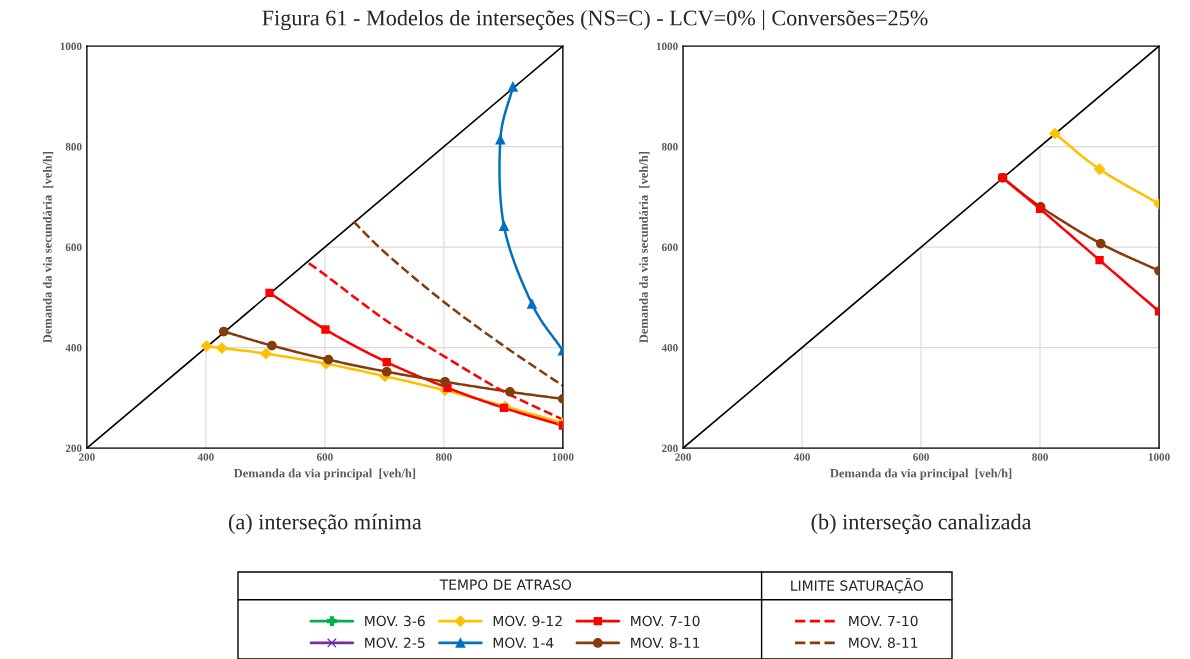 The height and width of the screenshot is (659, 1190). What do you see at coordinates (505, 584) in the screenshot?
I see `text: TEMPO DE ATRASO` at bounding box center [505, 584].